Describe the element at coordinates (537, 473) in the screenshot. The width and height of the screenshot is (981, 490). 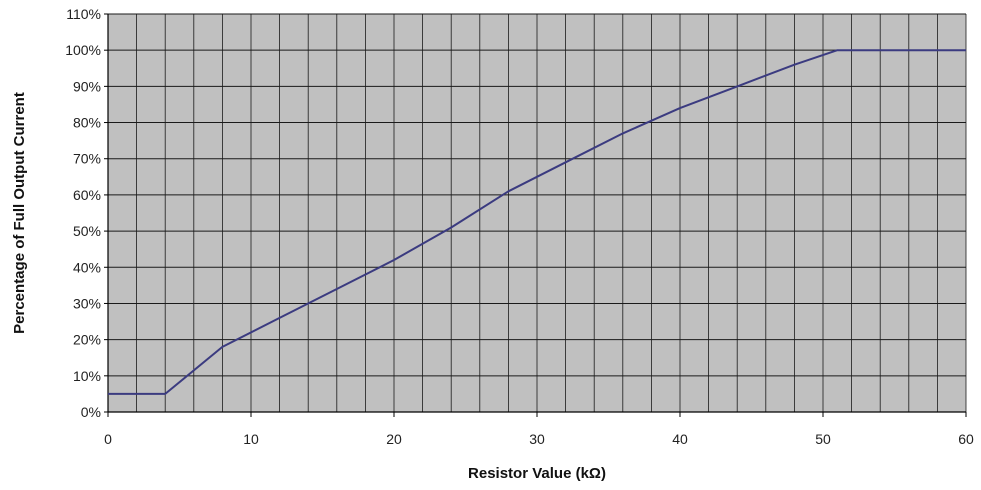
I see `x-axis-title: Resistor Value (kΩ)` at that location.